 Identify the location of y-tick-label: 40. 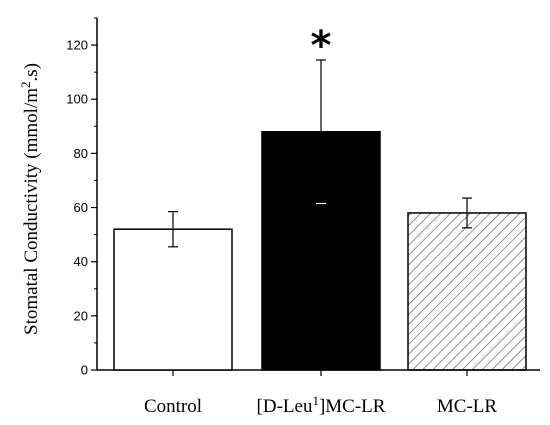
(81, 261).